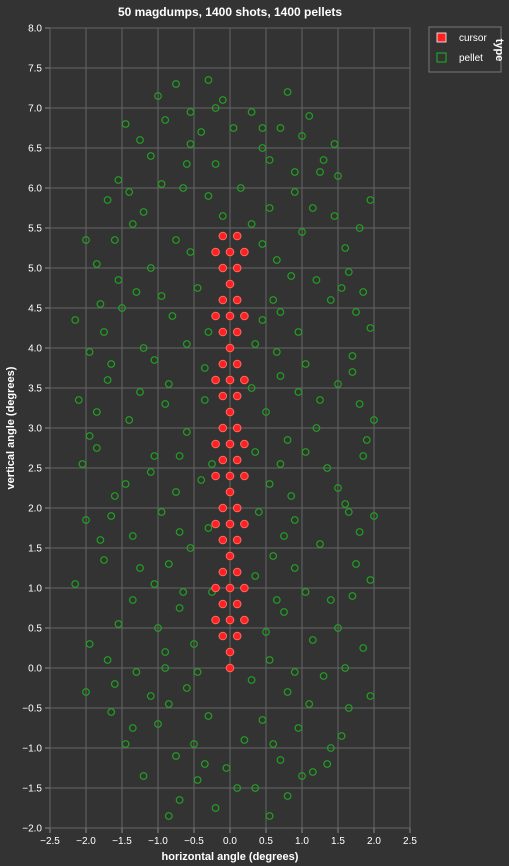 This screenshot has height=866, width=509. I want to click on y-tick-label: 7.0, so click(35, 109).